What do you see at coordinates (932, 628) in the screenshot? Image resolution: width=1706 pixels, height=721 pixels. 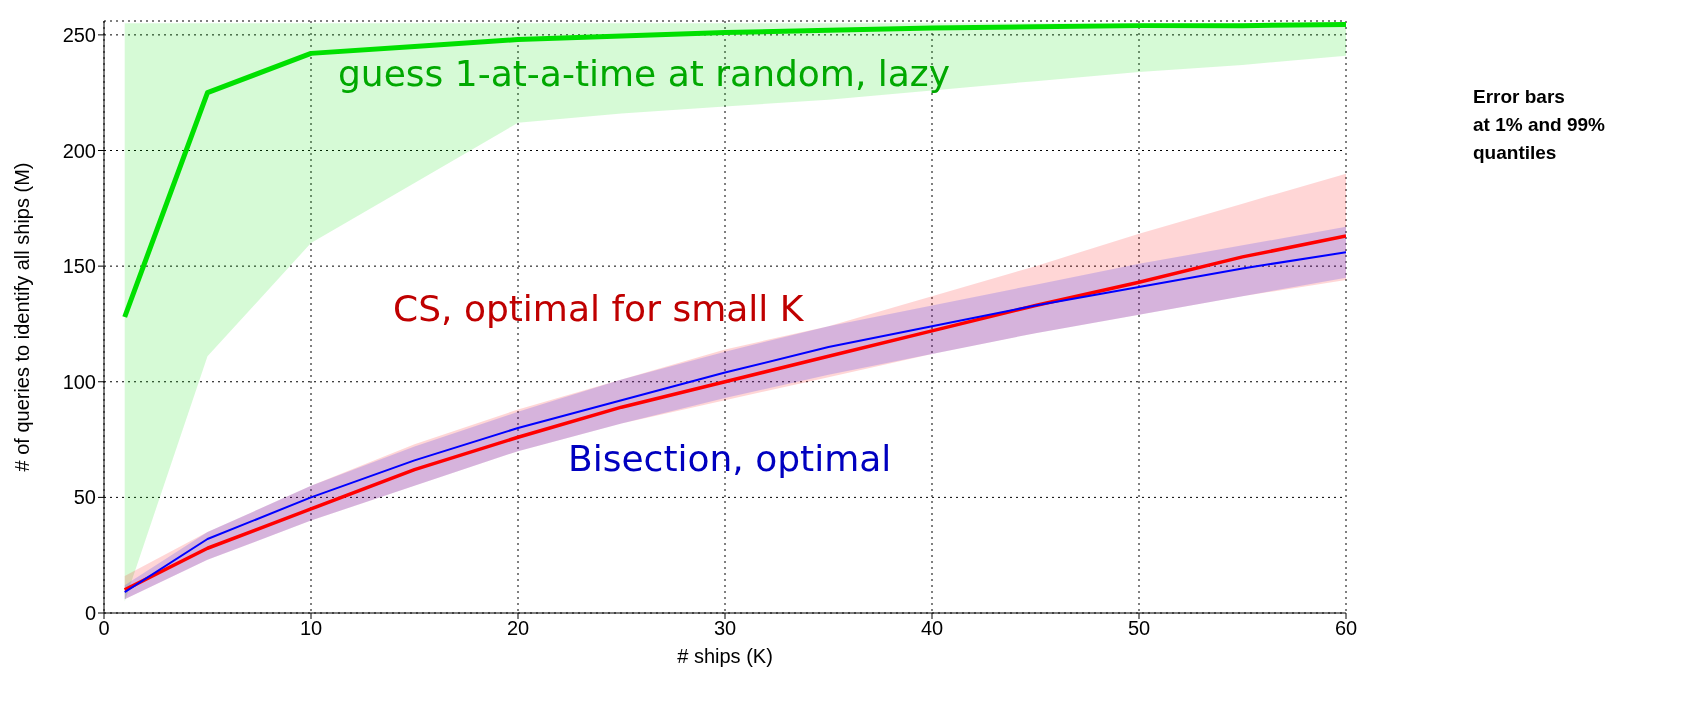 I see `x-tick-label: 40` at bounding box center [932, 628].